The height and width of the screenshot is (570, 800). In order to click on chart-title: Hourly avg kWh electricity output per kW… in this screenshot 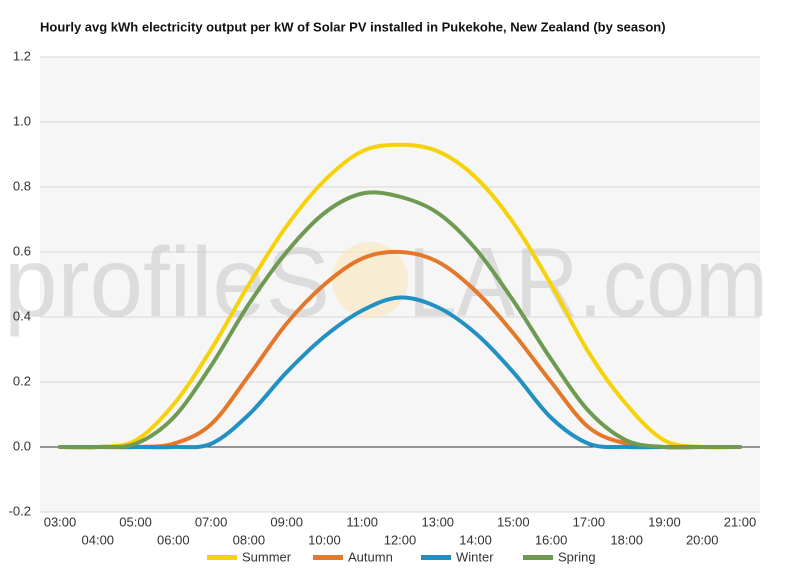, I will do `click(353, 26)`.